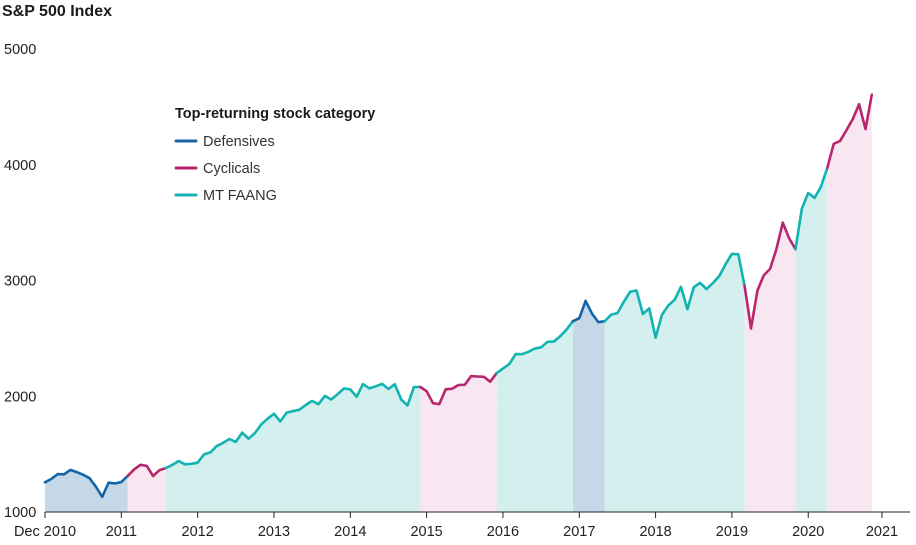 The height and width of the screenshot is (545, 916). Describe the element at coordinates (655, 532) in the screenshot. I see `x-tick-label: 2018` at that location.